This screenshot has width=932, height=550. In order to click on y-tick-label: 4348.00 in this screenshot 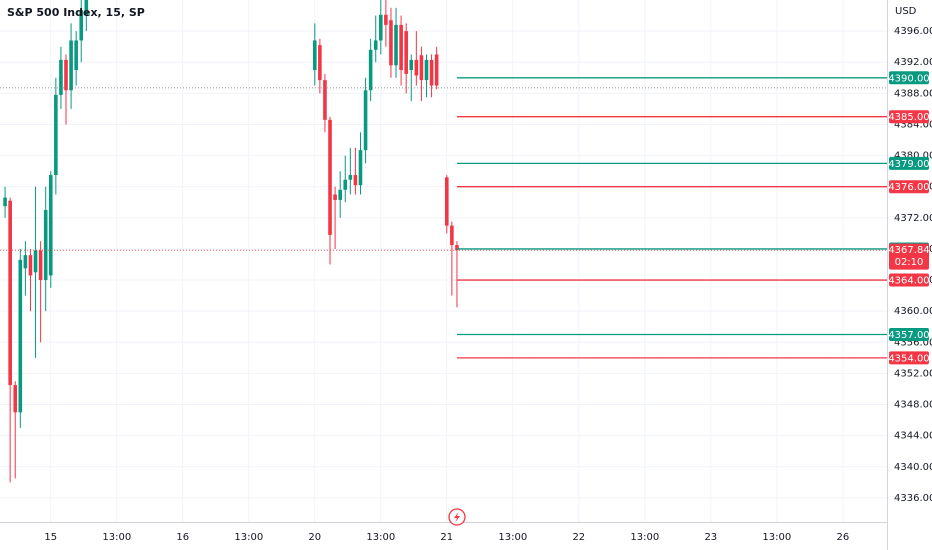, I will do `click(913, 405)`.